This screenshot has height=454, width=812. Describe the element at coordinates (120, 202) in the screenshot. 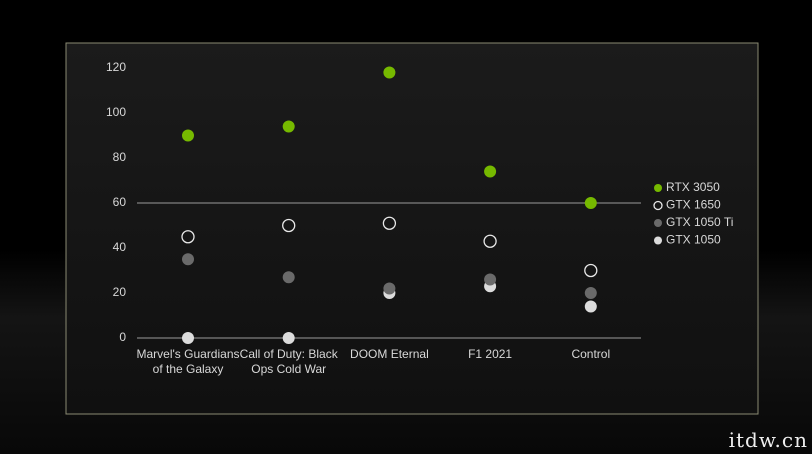

I see `y-tick-label: 60` at that location.